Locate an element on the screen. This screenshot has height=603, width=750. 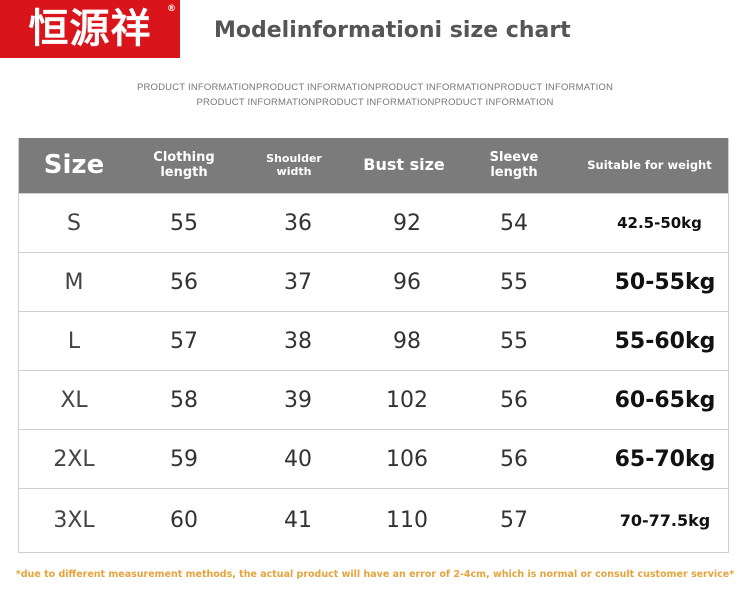
cell-weight: 65-70kg is located at coordinates (665, 459).